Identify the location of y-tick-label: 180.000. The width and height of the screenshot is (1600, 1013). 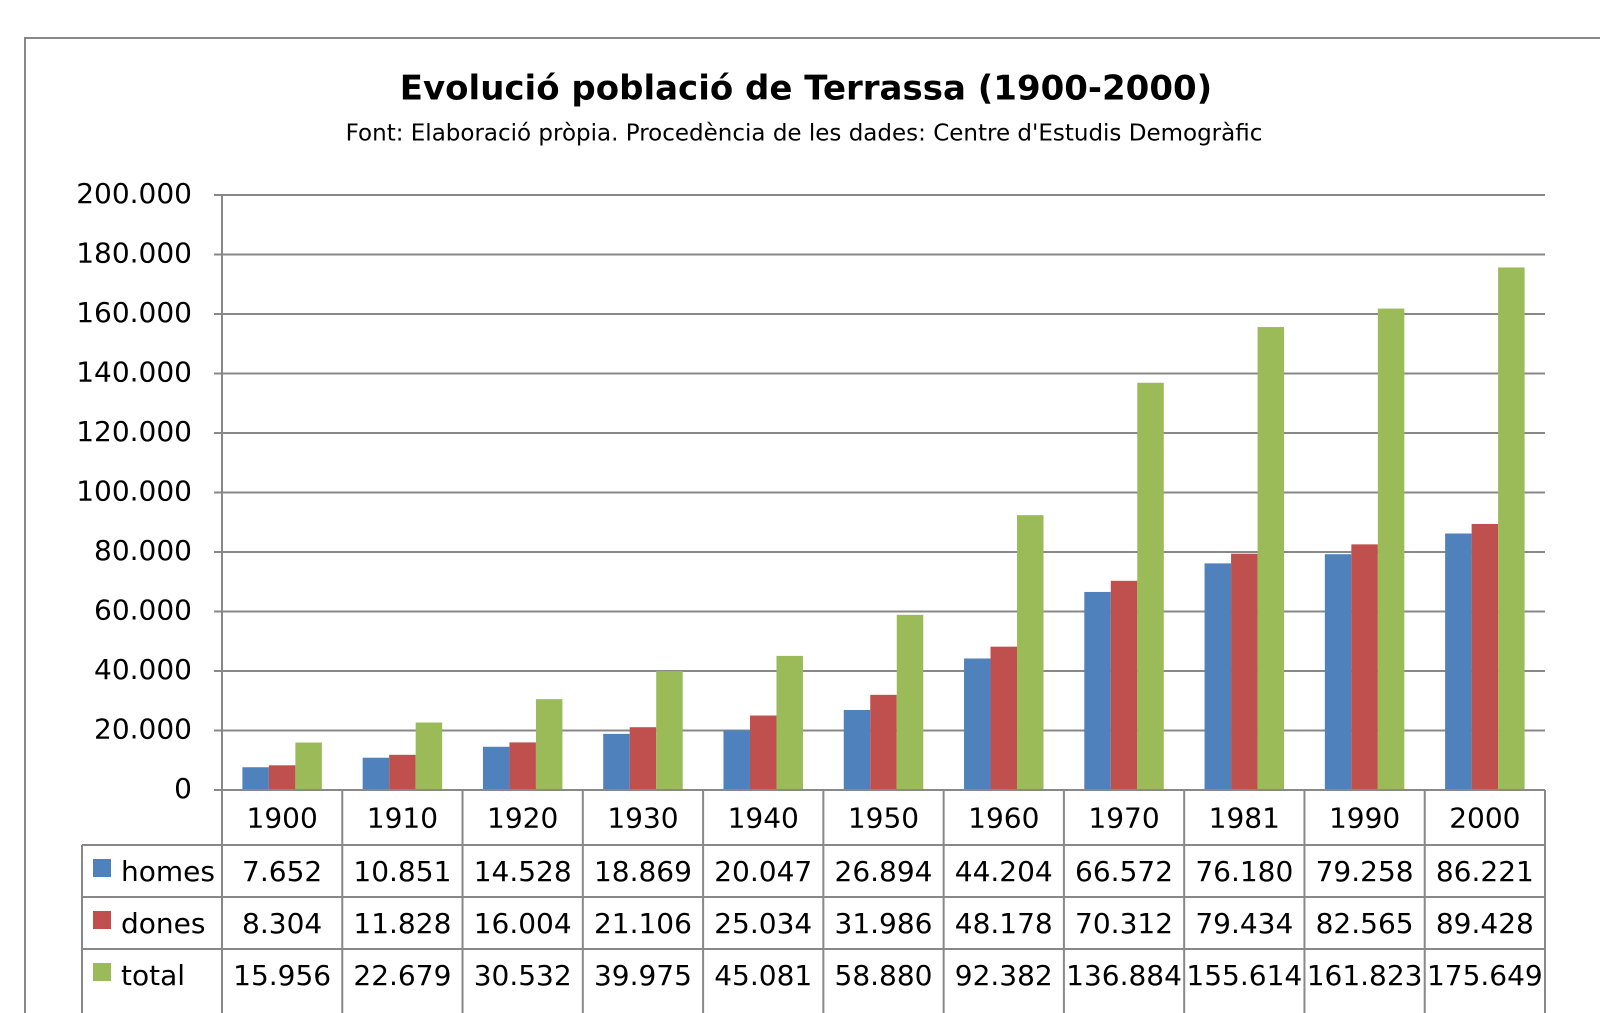
(134, 253).